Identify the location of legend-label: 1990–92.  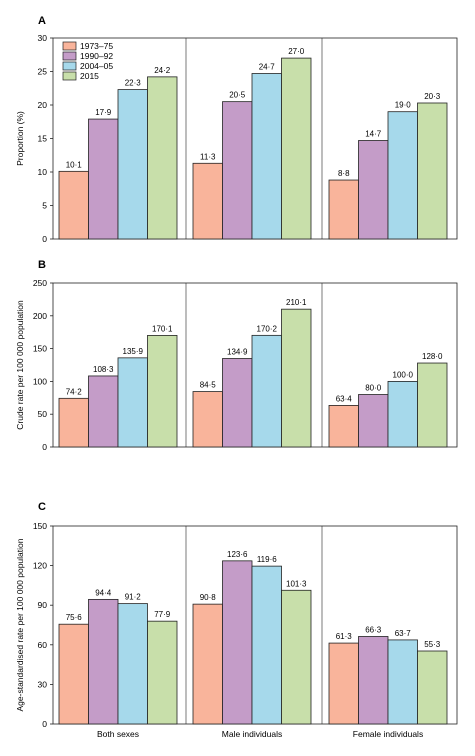
(96, 56).